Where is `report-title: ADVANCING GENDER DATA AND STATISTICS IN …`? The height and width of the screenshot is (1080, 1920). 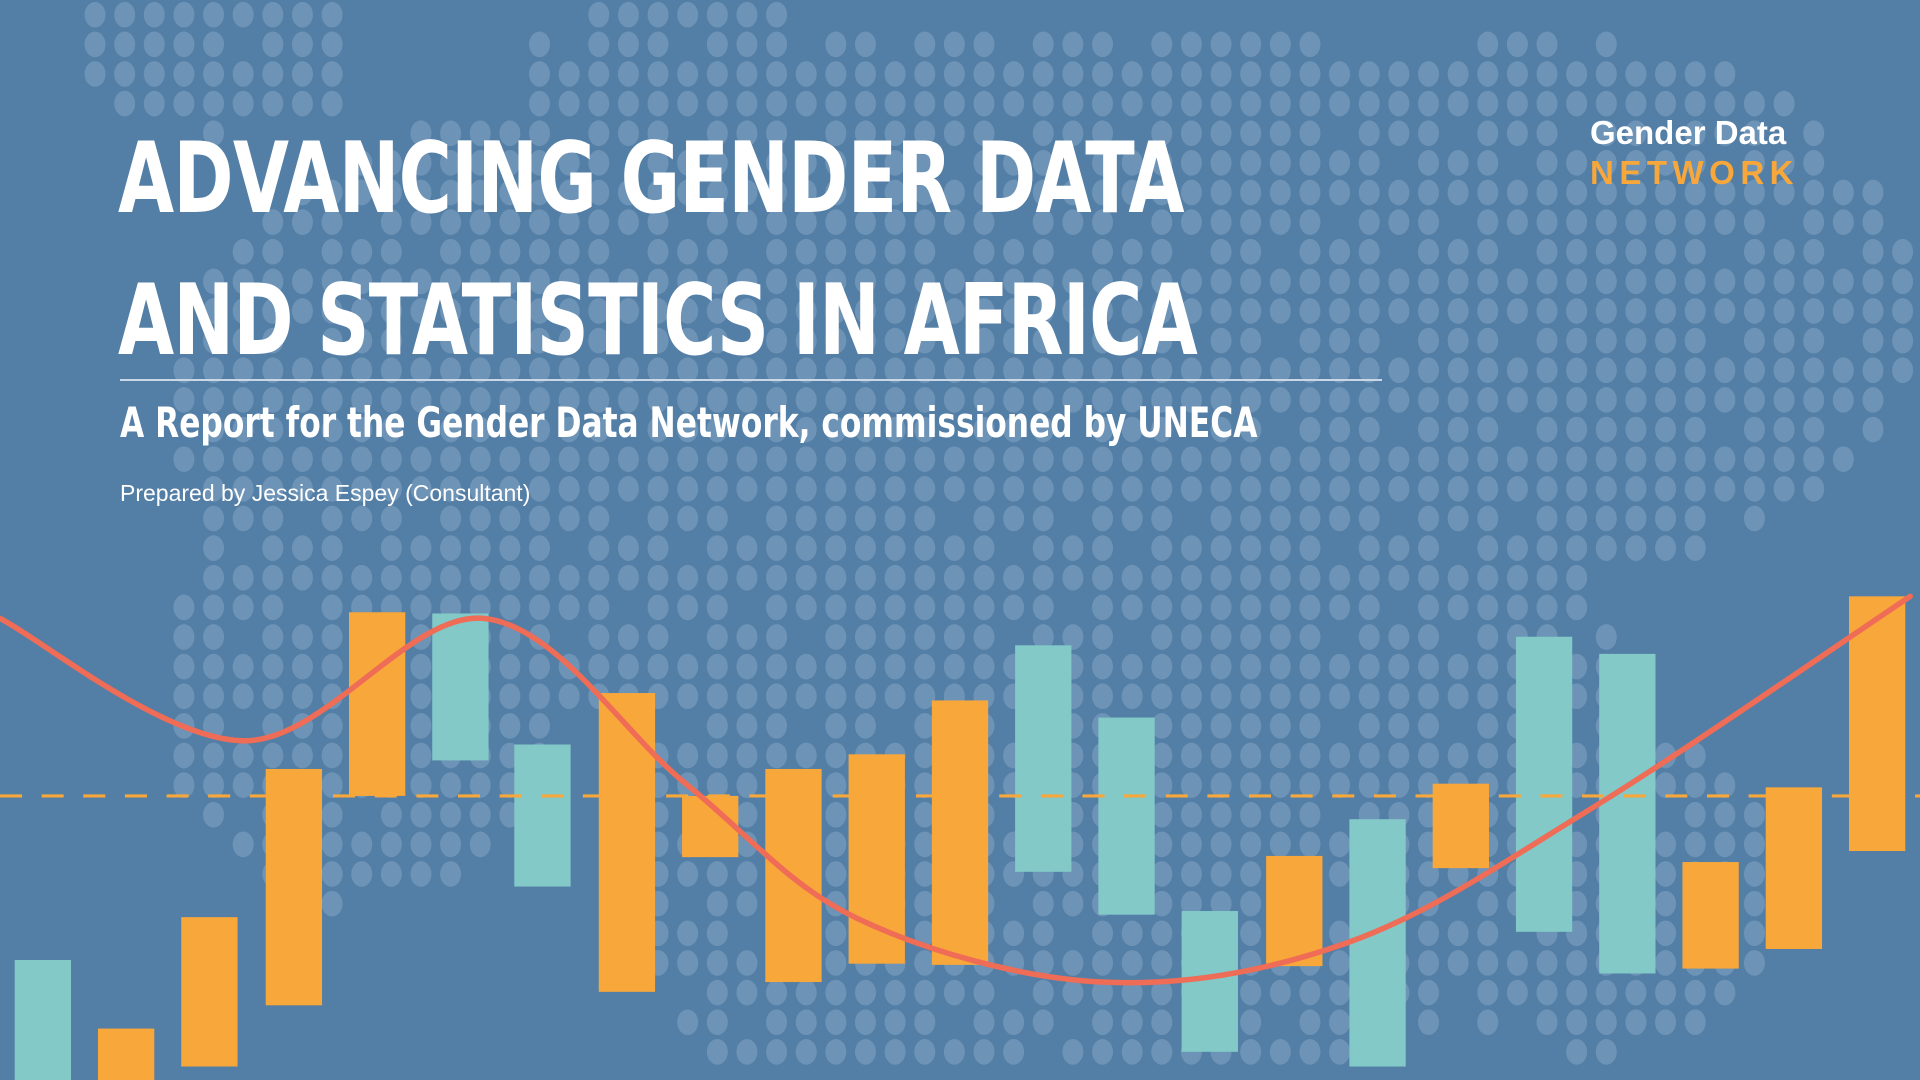 report-title: ADVANCING GENDER DATA AND STATISTICS IN … is located at coordinates (658, 250).